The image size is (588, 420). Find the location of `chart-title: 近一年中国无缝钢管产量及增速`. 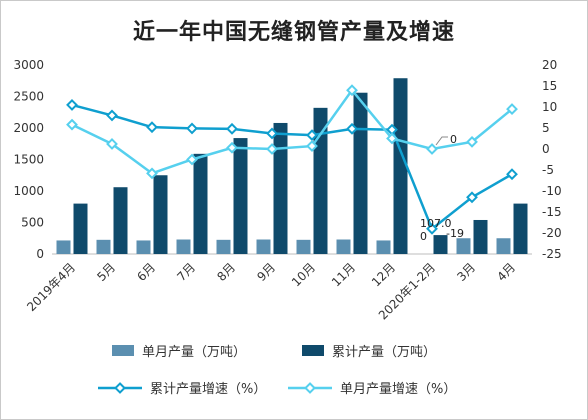

chart-title: 近一年中国无缝钢管产量及增速 is located at coordinates (293, 32).